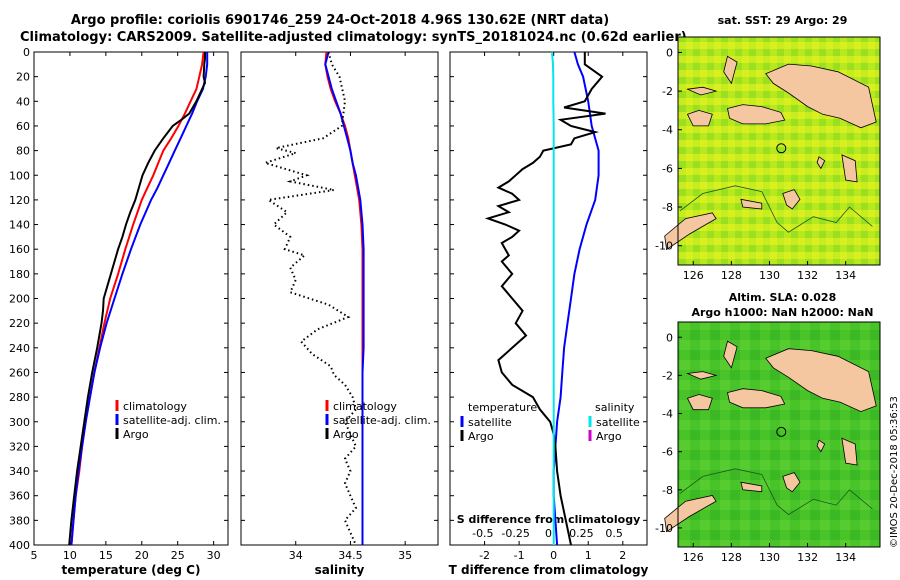  Describe the element at coordinates (19, 545) in the screenshot. I see `y-tick-label: 400` at that location.